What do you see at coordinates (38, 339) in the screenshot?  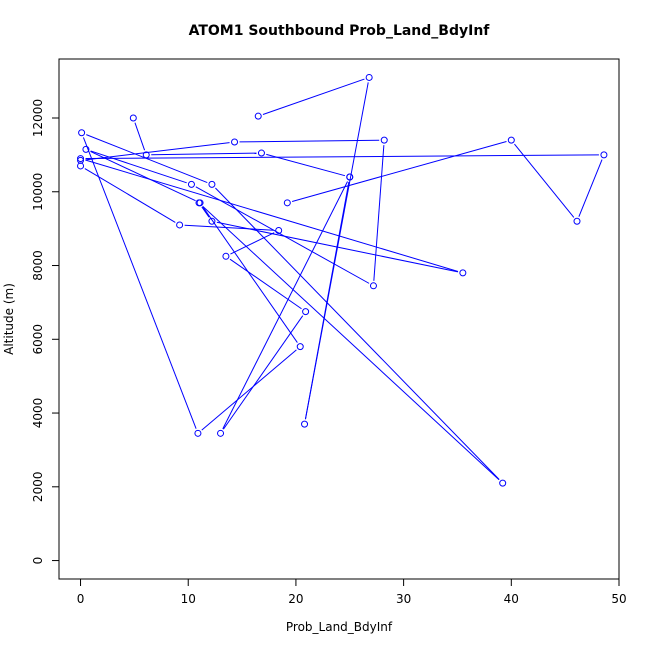 I see `y-tick-label: 6000` at bounding box center [38, 339].